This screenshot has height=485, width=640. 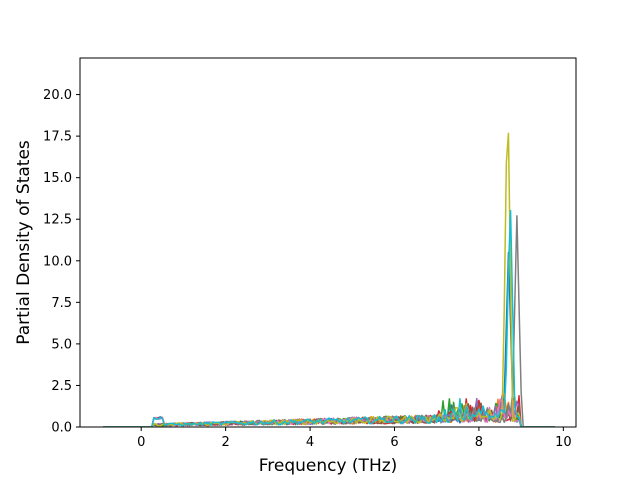 I want to click on y-tick-label: 12.5, so click(x=57, y=220).